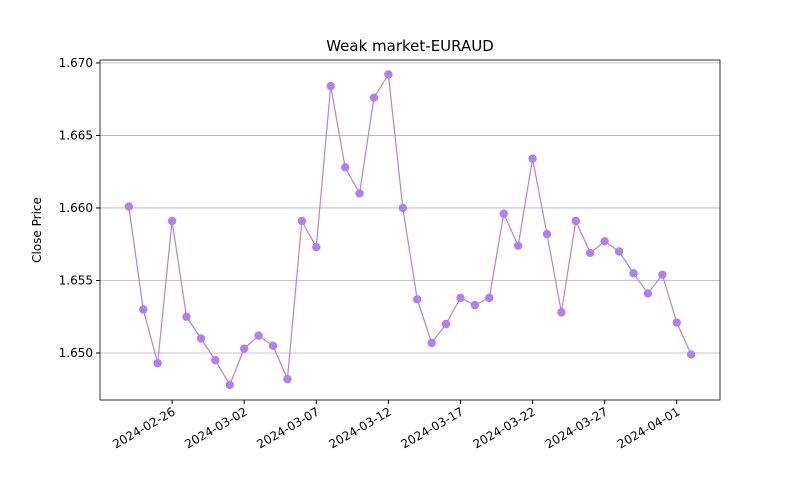 The width and height of the screenshot is (800, 504). What do you see at coordinates (76, 280) in the screenshot?
I see `y-tick-label: 1.655` at bounding box center [76, 280].